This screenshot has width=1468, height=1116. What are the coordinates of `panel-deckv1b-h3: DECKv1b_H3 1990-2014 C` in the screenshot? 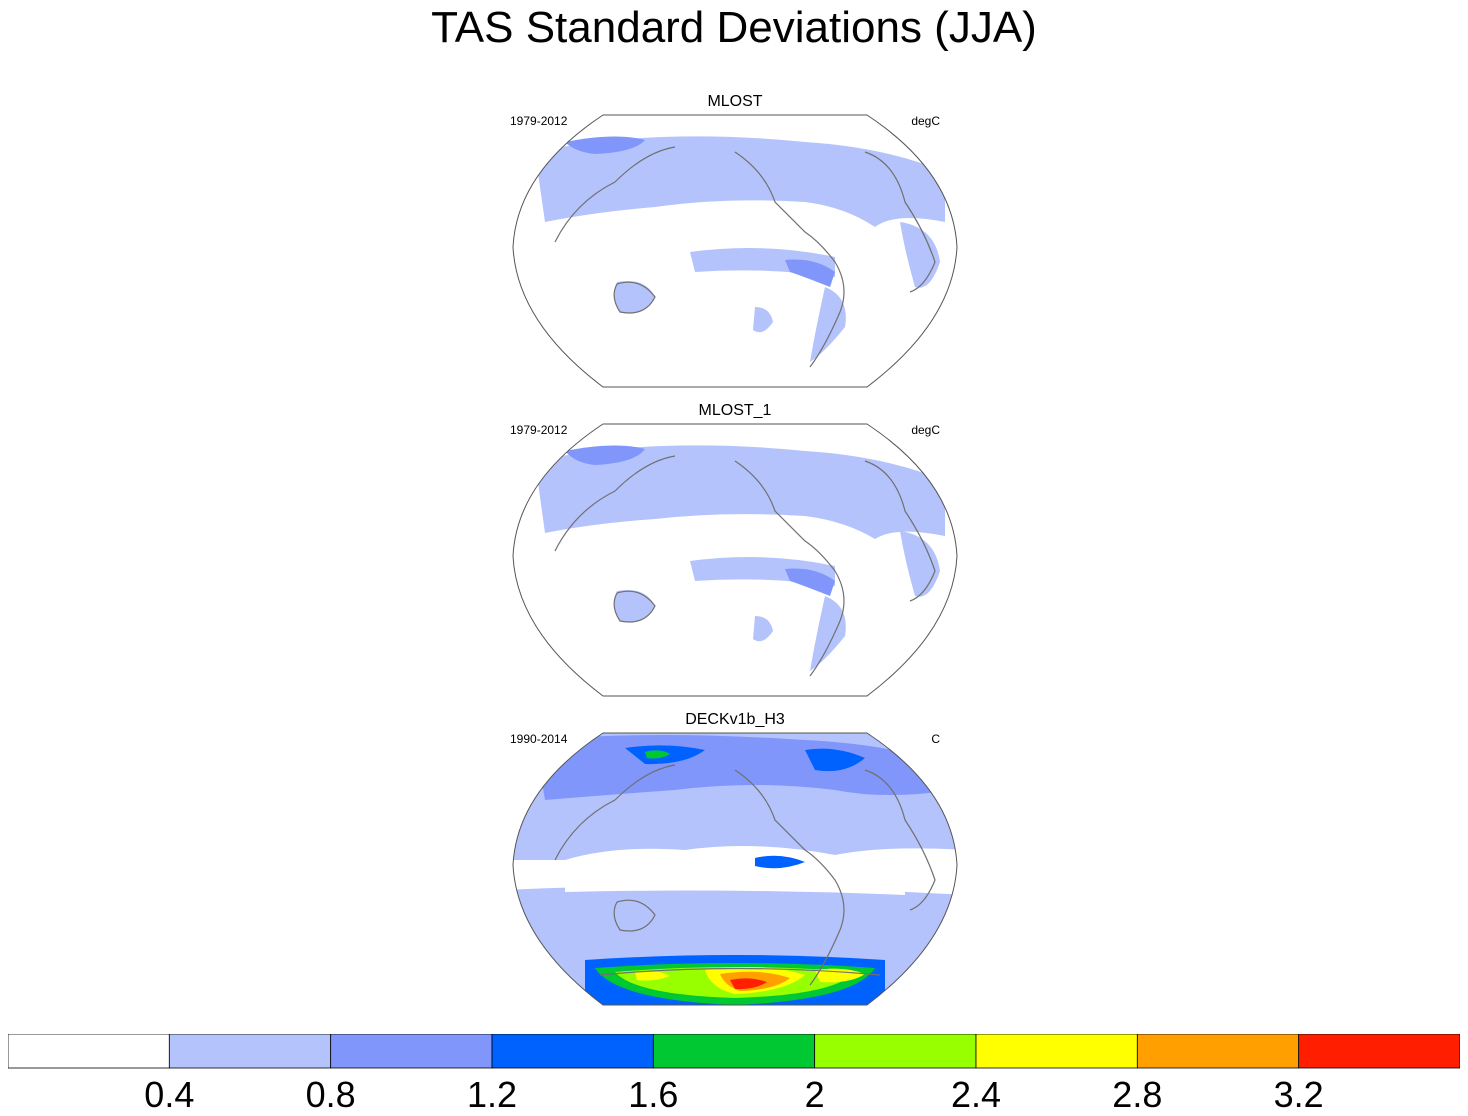 It's located at (735, 860).